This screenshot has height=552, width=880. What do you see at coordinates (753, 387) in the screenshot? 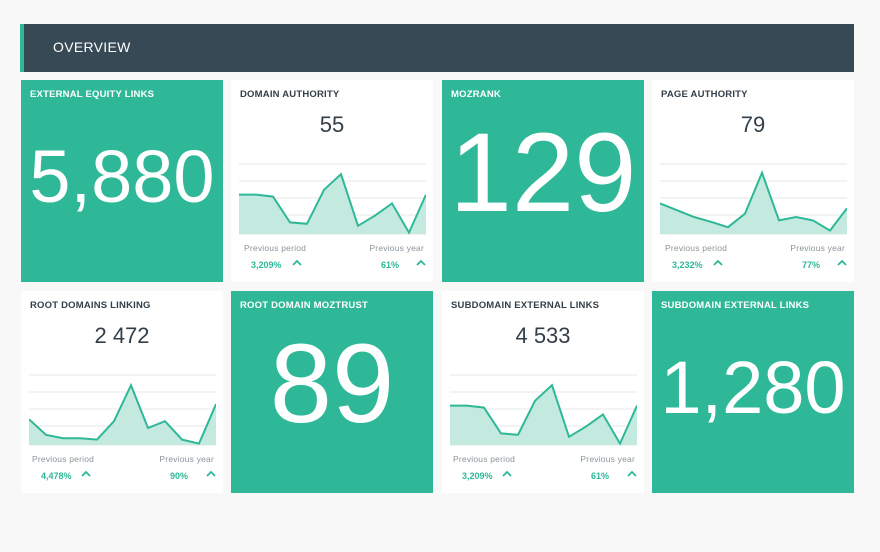
I see `widget-value: 1,280` at bounding box center [753, 387].